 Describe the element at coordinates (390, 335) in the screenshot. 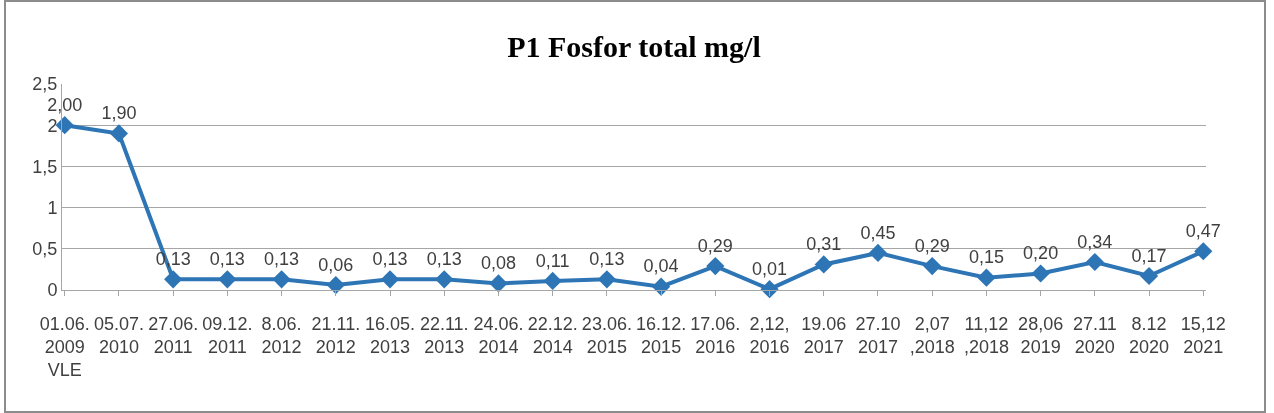

I see `x-tick-label: 16.05. 2013` at that location.